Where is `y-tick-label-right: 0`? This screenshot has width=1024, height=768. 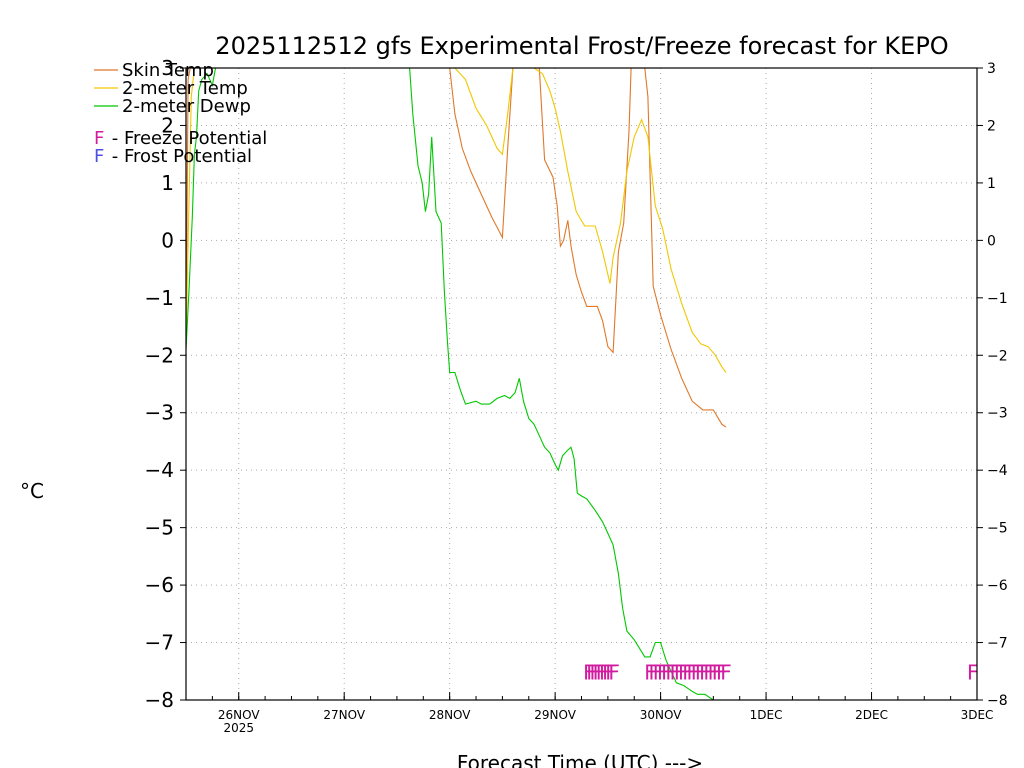
y-tick-label-right: 0 is located at coordinates (991, 241).